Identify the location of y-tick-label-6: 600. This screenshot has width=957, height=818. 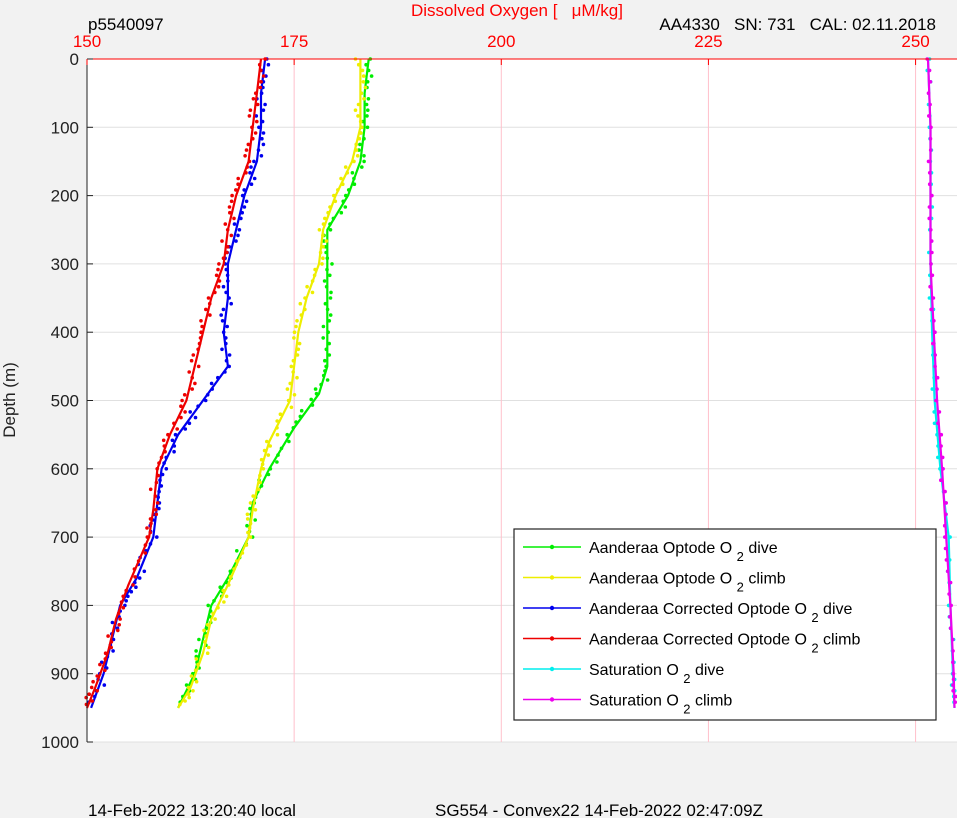
(65, 469).